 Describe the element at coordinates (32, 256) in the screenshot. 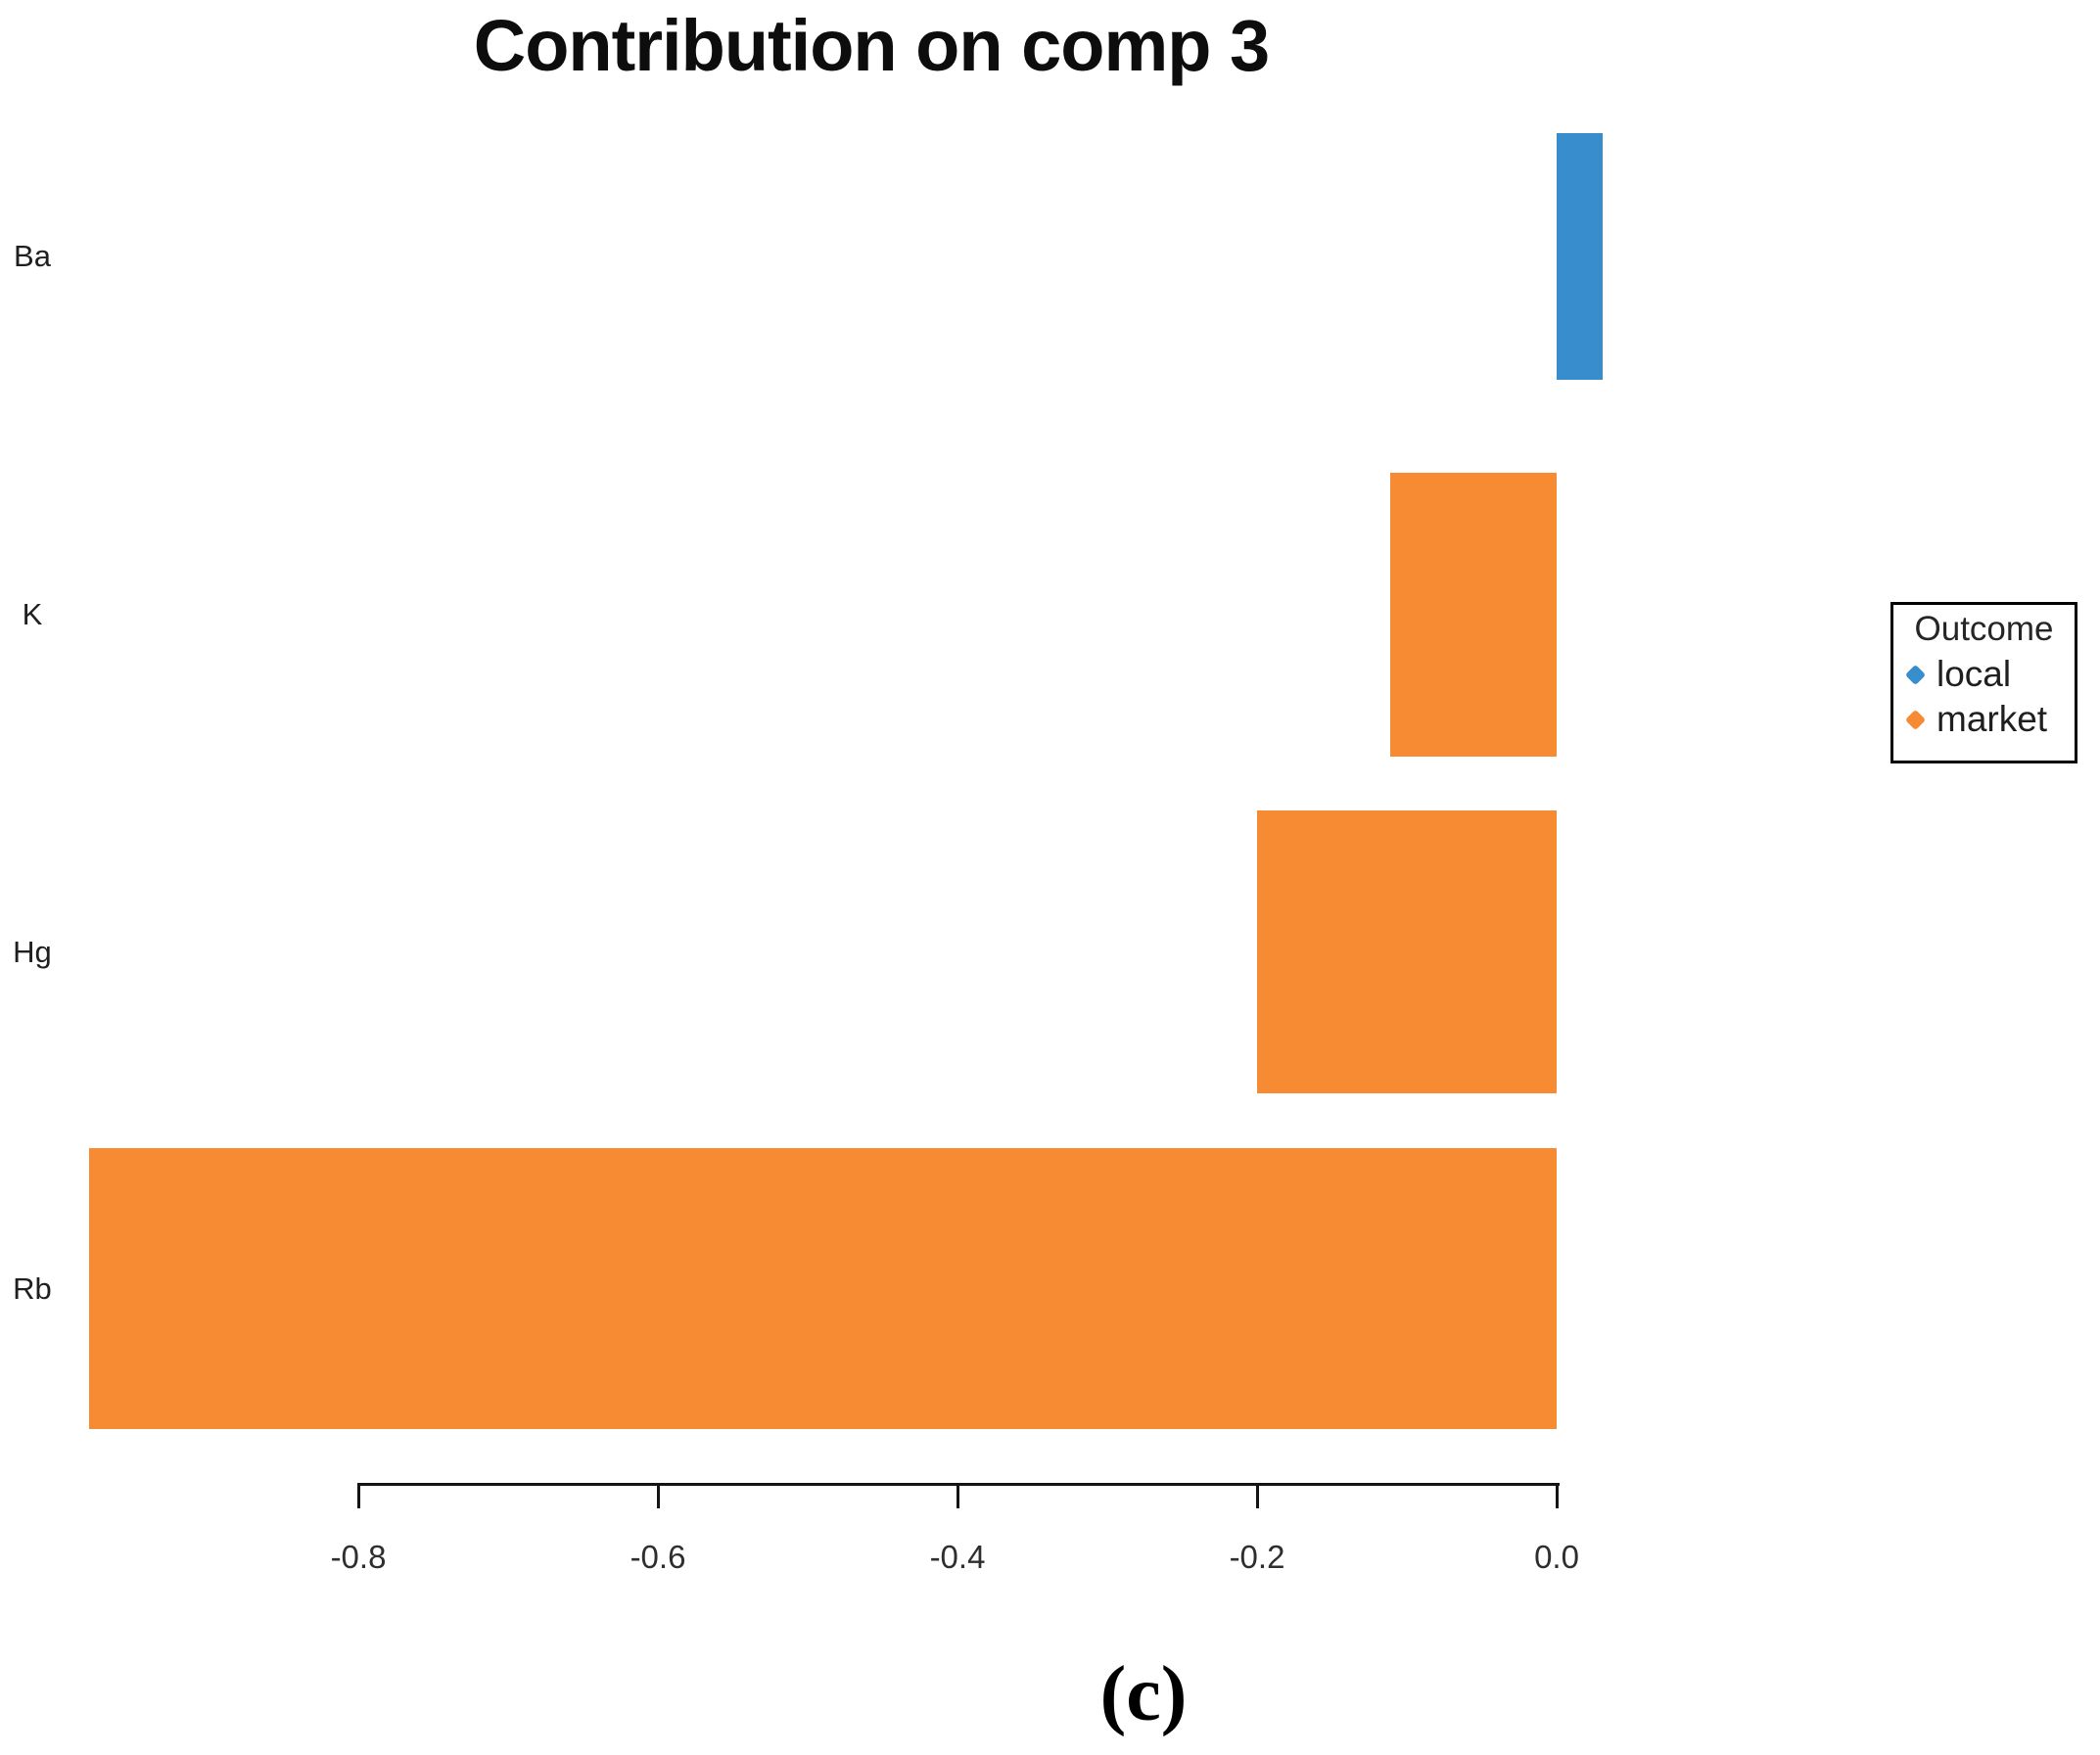

I see `y-axis-label-ba: Ba` at that location.